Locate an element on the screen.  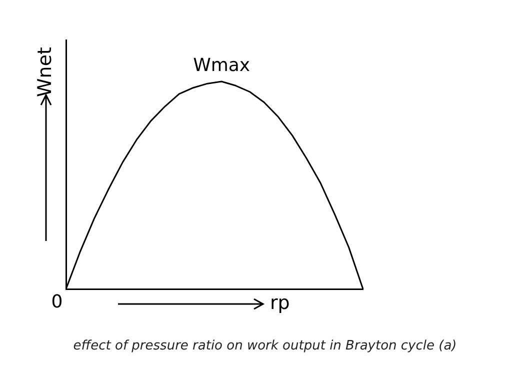
y-axis-title: Wnet is located at coordinates (45, 72).